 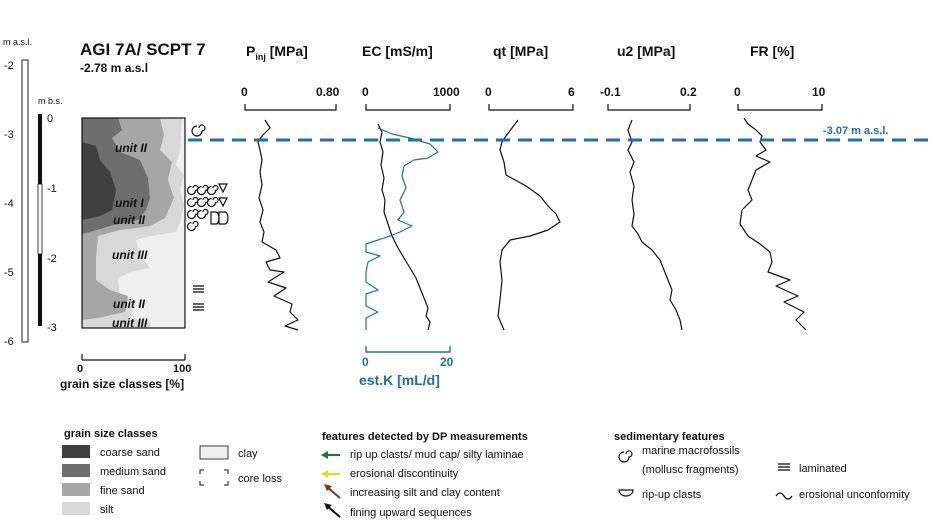 What do you see at coordinates (737, 92) in the screenshot?
I see `fr-axis-min: 0` at bounding box center [737, 92].